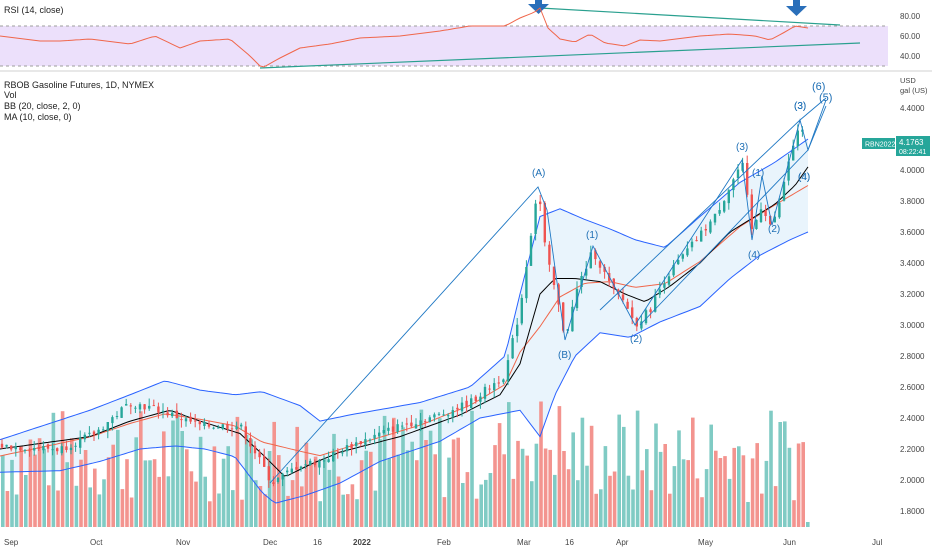 The image size is (932, 550). Describe the element at coordinates (524, 542) in the screenshot. I see `time-tick-label: Mar` at that location.